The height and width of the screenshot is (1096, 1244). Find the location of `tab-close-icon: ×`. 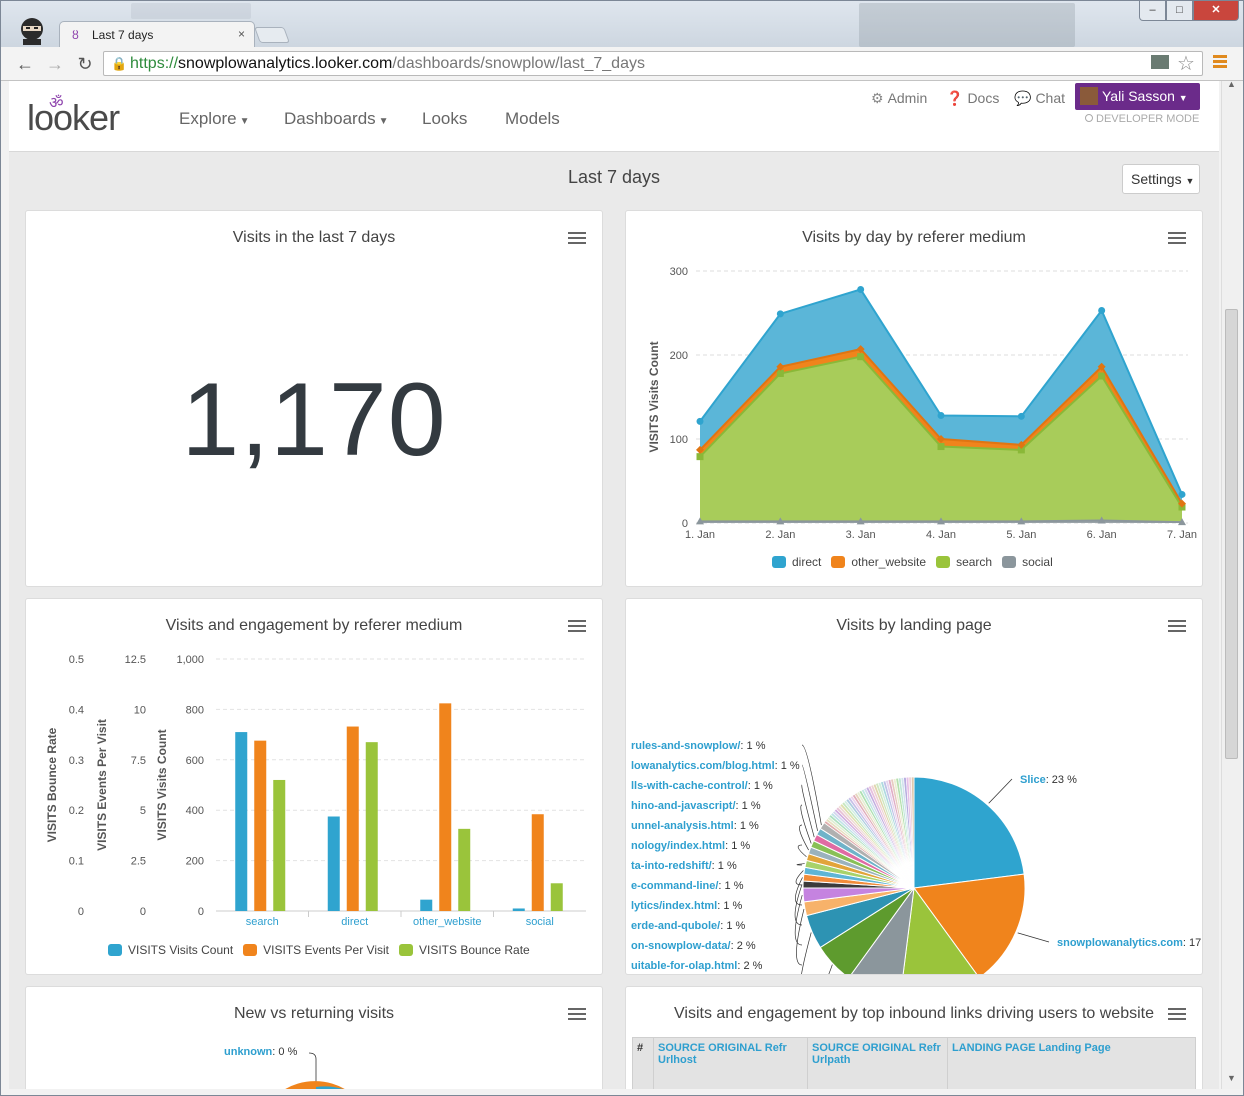

tab-close-icon: × is located at coordinates (241, 34).